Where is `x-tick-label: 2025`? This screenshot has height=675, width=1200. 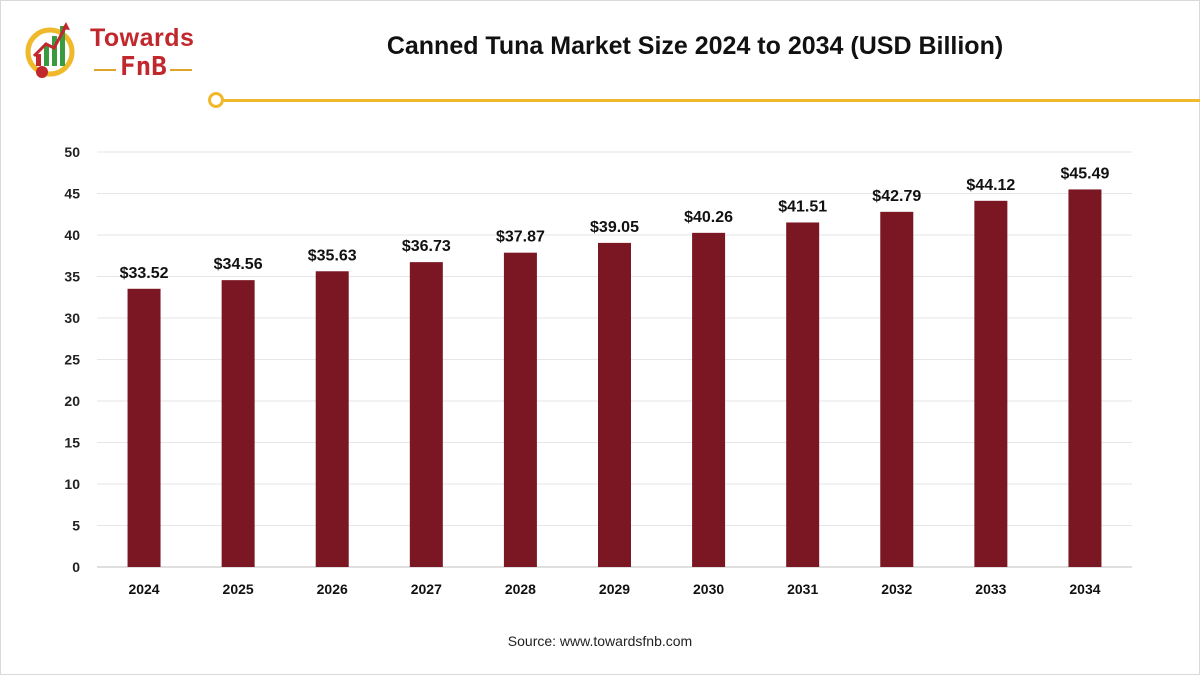 x-tick-label: 2025 is located at coordinates (238, 589).